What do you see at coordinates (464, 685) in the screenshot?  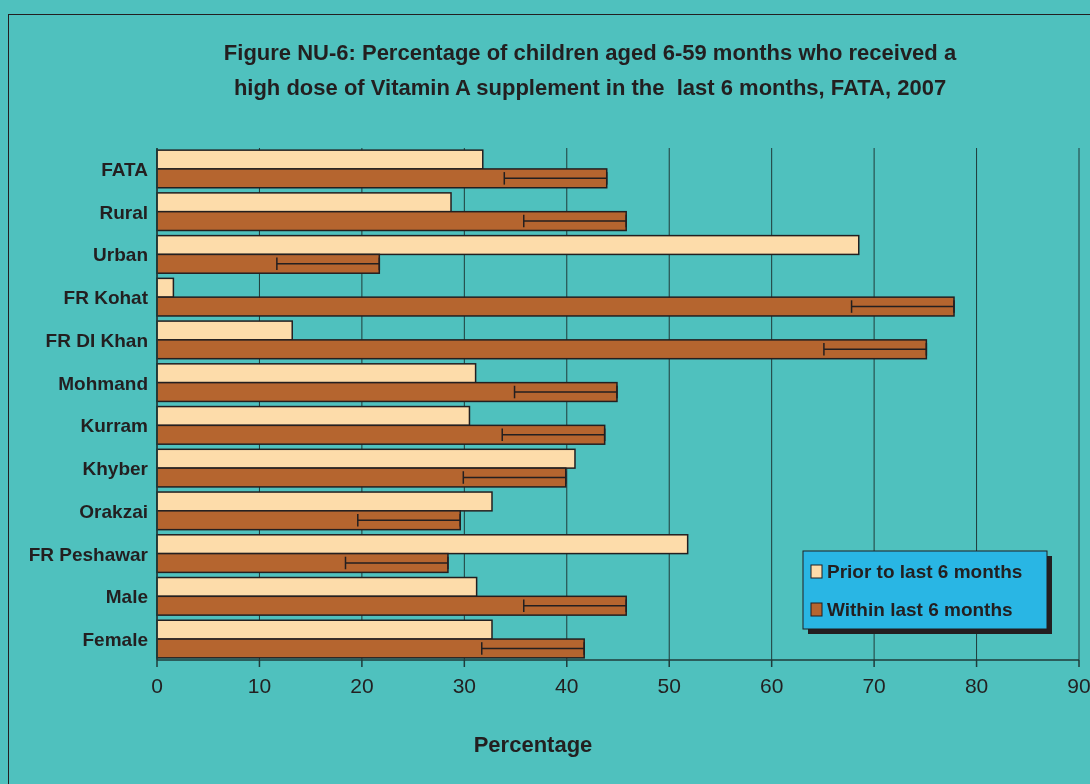 I see `x-tick-label: 30` at bounding box center [464, 685].